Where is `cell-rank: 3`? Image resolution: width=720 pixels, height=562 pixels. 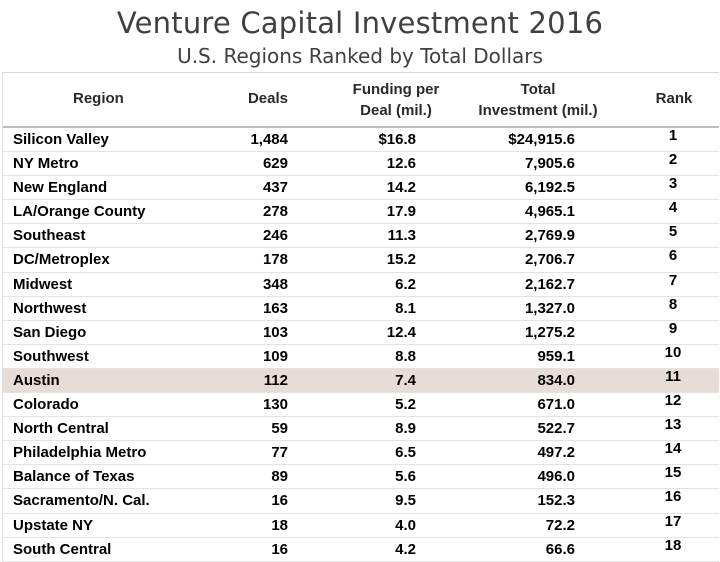 cell-rank: 3 is located at coordinates (673, 184).